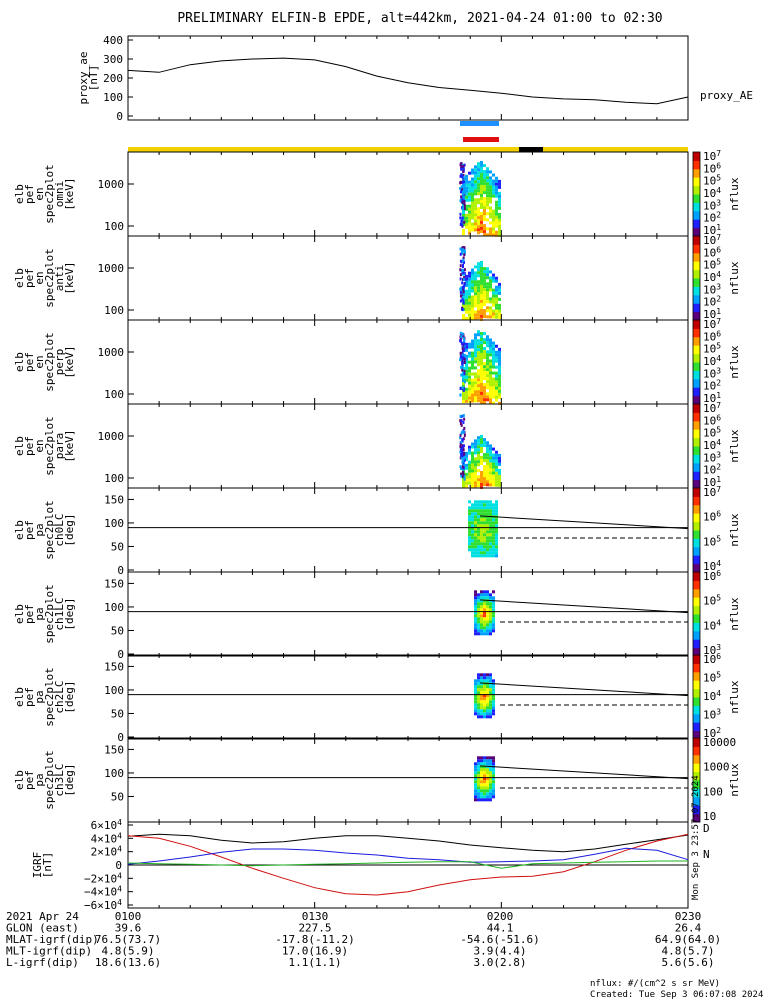 The height and width of the screenshot is (1004, 775). Describe the element at coordinates (706, 854) in the screenshot. I see `igrf-legend-n: N` at that location.